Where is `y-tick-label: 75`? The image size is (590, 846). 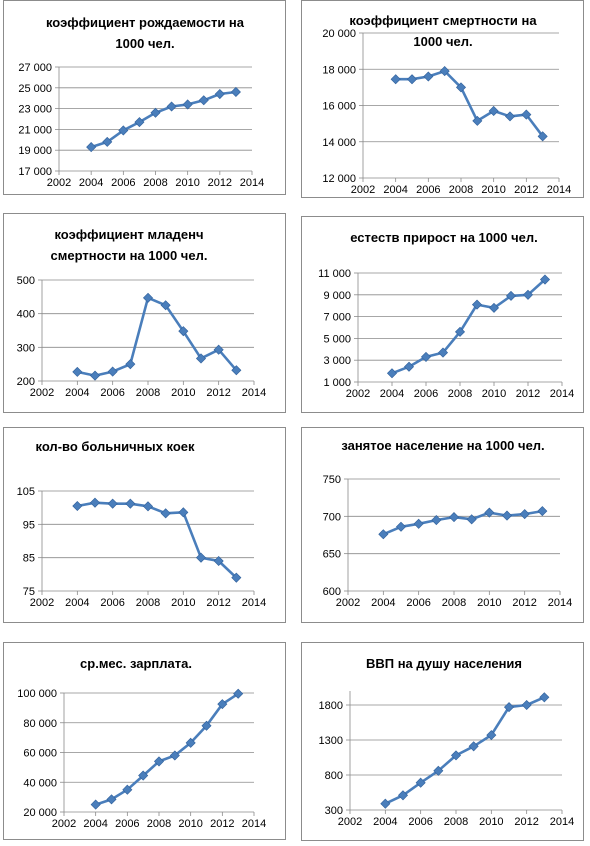
y-tick-label: 75 is located at coordinates (29, 592).